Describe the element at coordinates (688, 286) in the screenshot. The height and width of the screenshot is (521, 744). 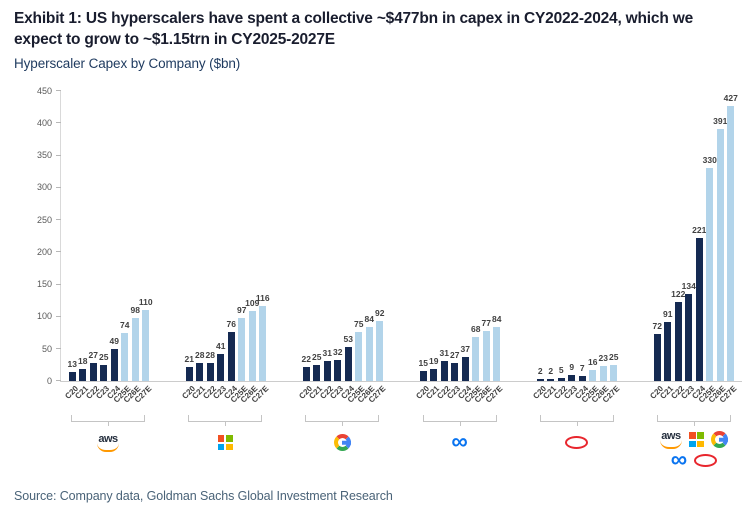
I see `bar-value-label: 134` at that location.